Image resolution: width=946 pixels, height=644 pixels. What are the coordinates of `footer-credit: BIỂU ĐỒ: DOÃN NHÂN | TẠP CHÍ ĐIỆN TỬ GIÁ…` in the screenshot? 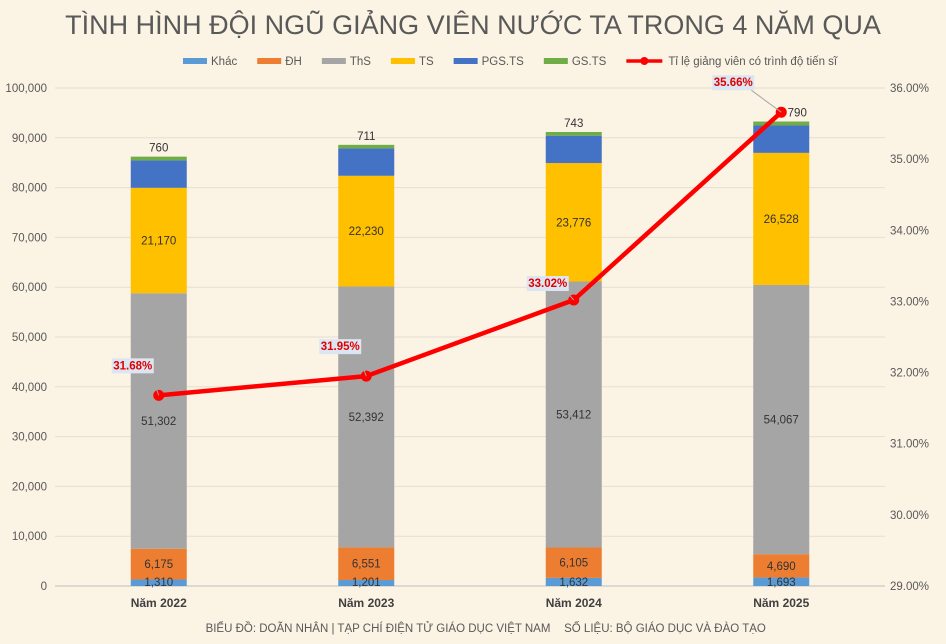 It's located at (378, 628).